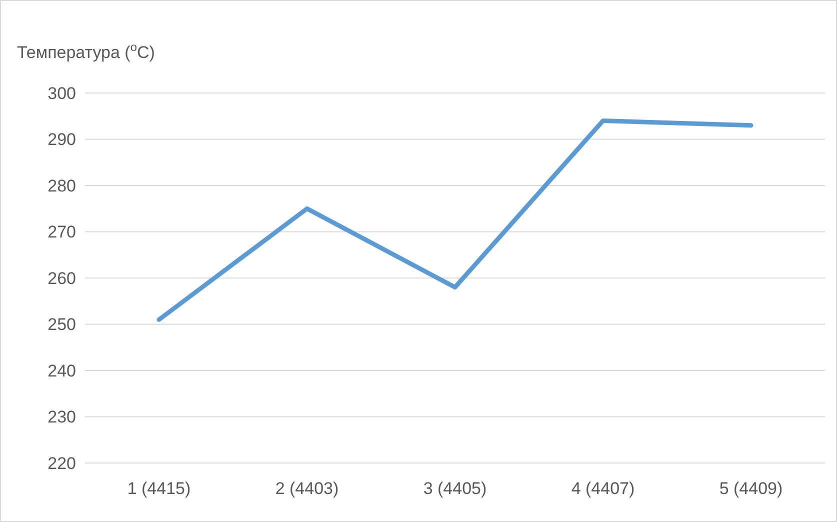  What do you see at coordinates (62, 93) in the screenshot?
I see `y-tick-label: 300` at bounding box center [62, 93].